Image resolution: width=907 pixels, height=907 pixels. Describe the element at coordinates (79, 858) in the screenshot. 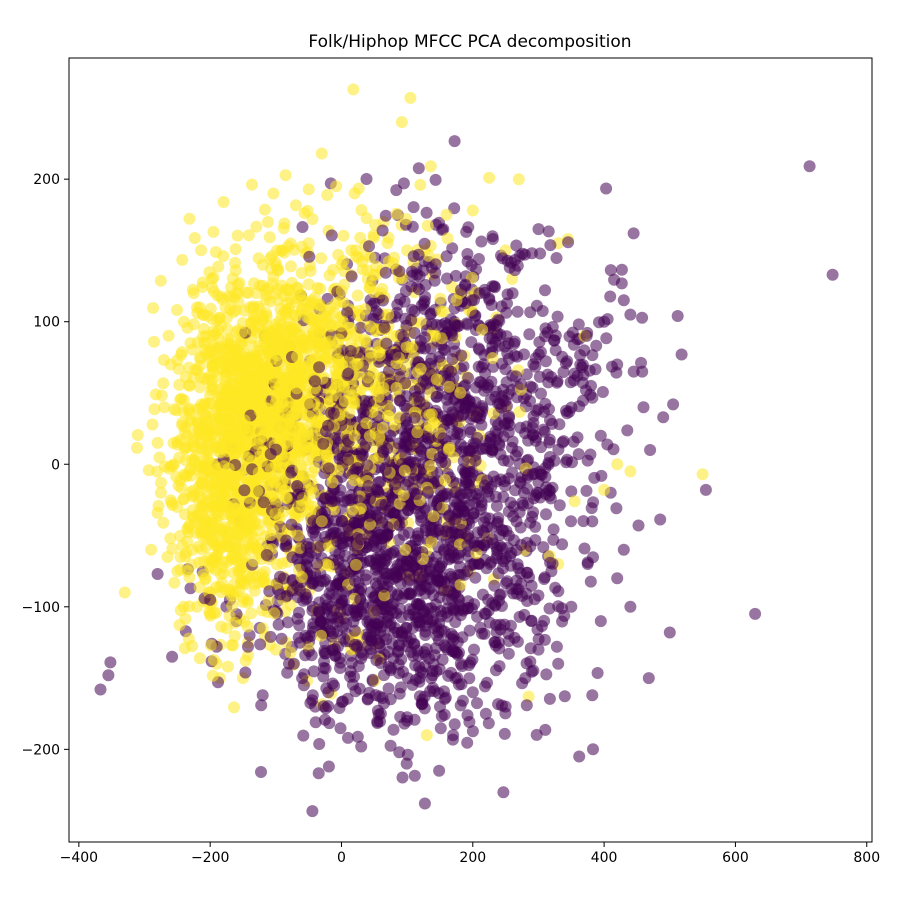

I see `x-tick-label: −400` at that location.